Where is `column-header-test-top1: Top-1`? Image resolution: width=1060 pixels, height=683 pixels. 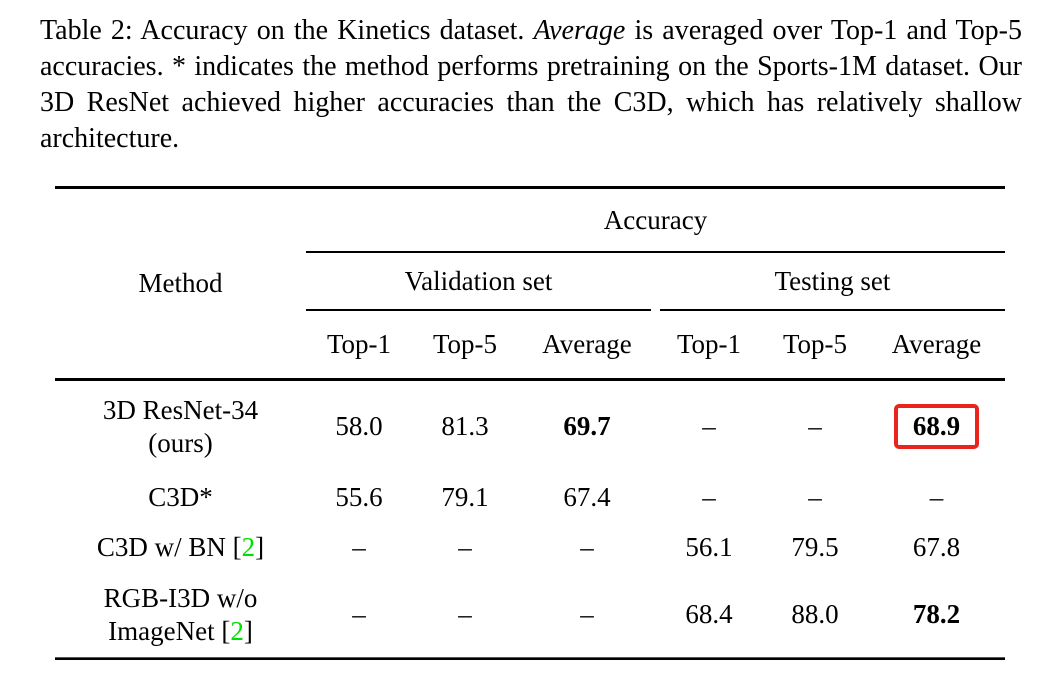
column-header-test-top1: Top-1 is located at coordinates (709, 344).